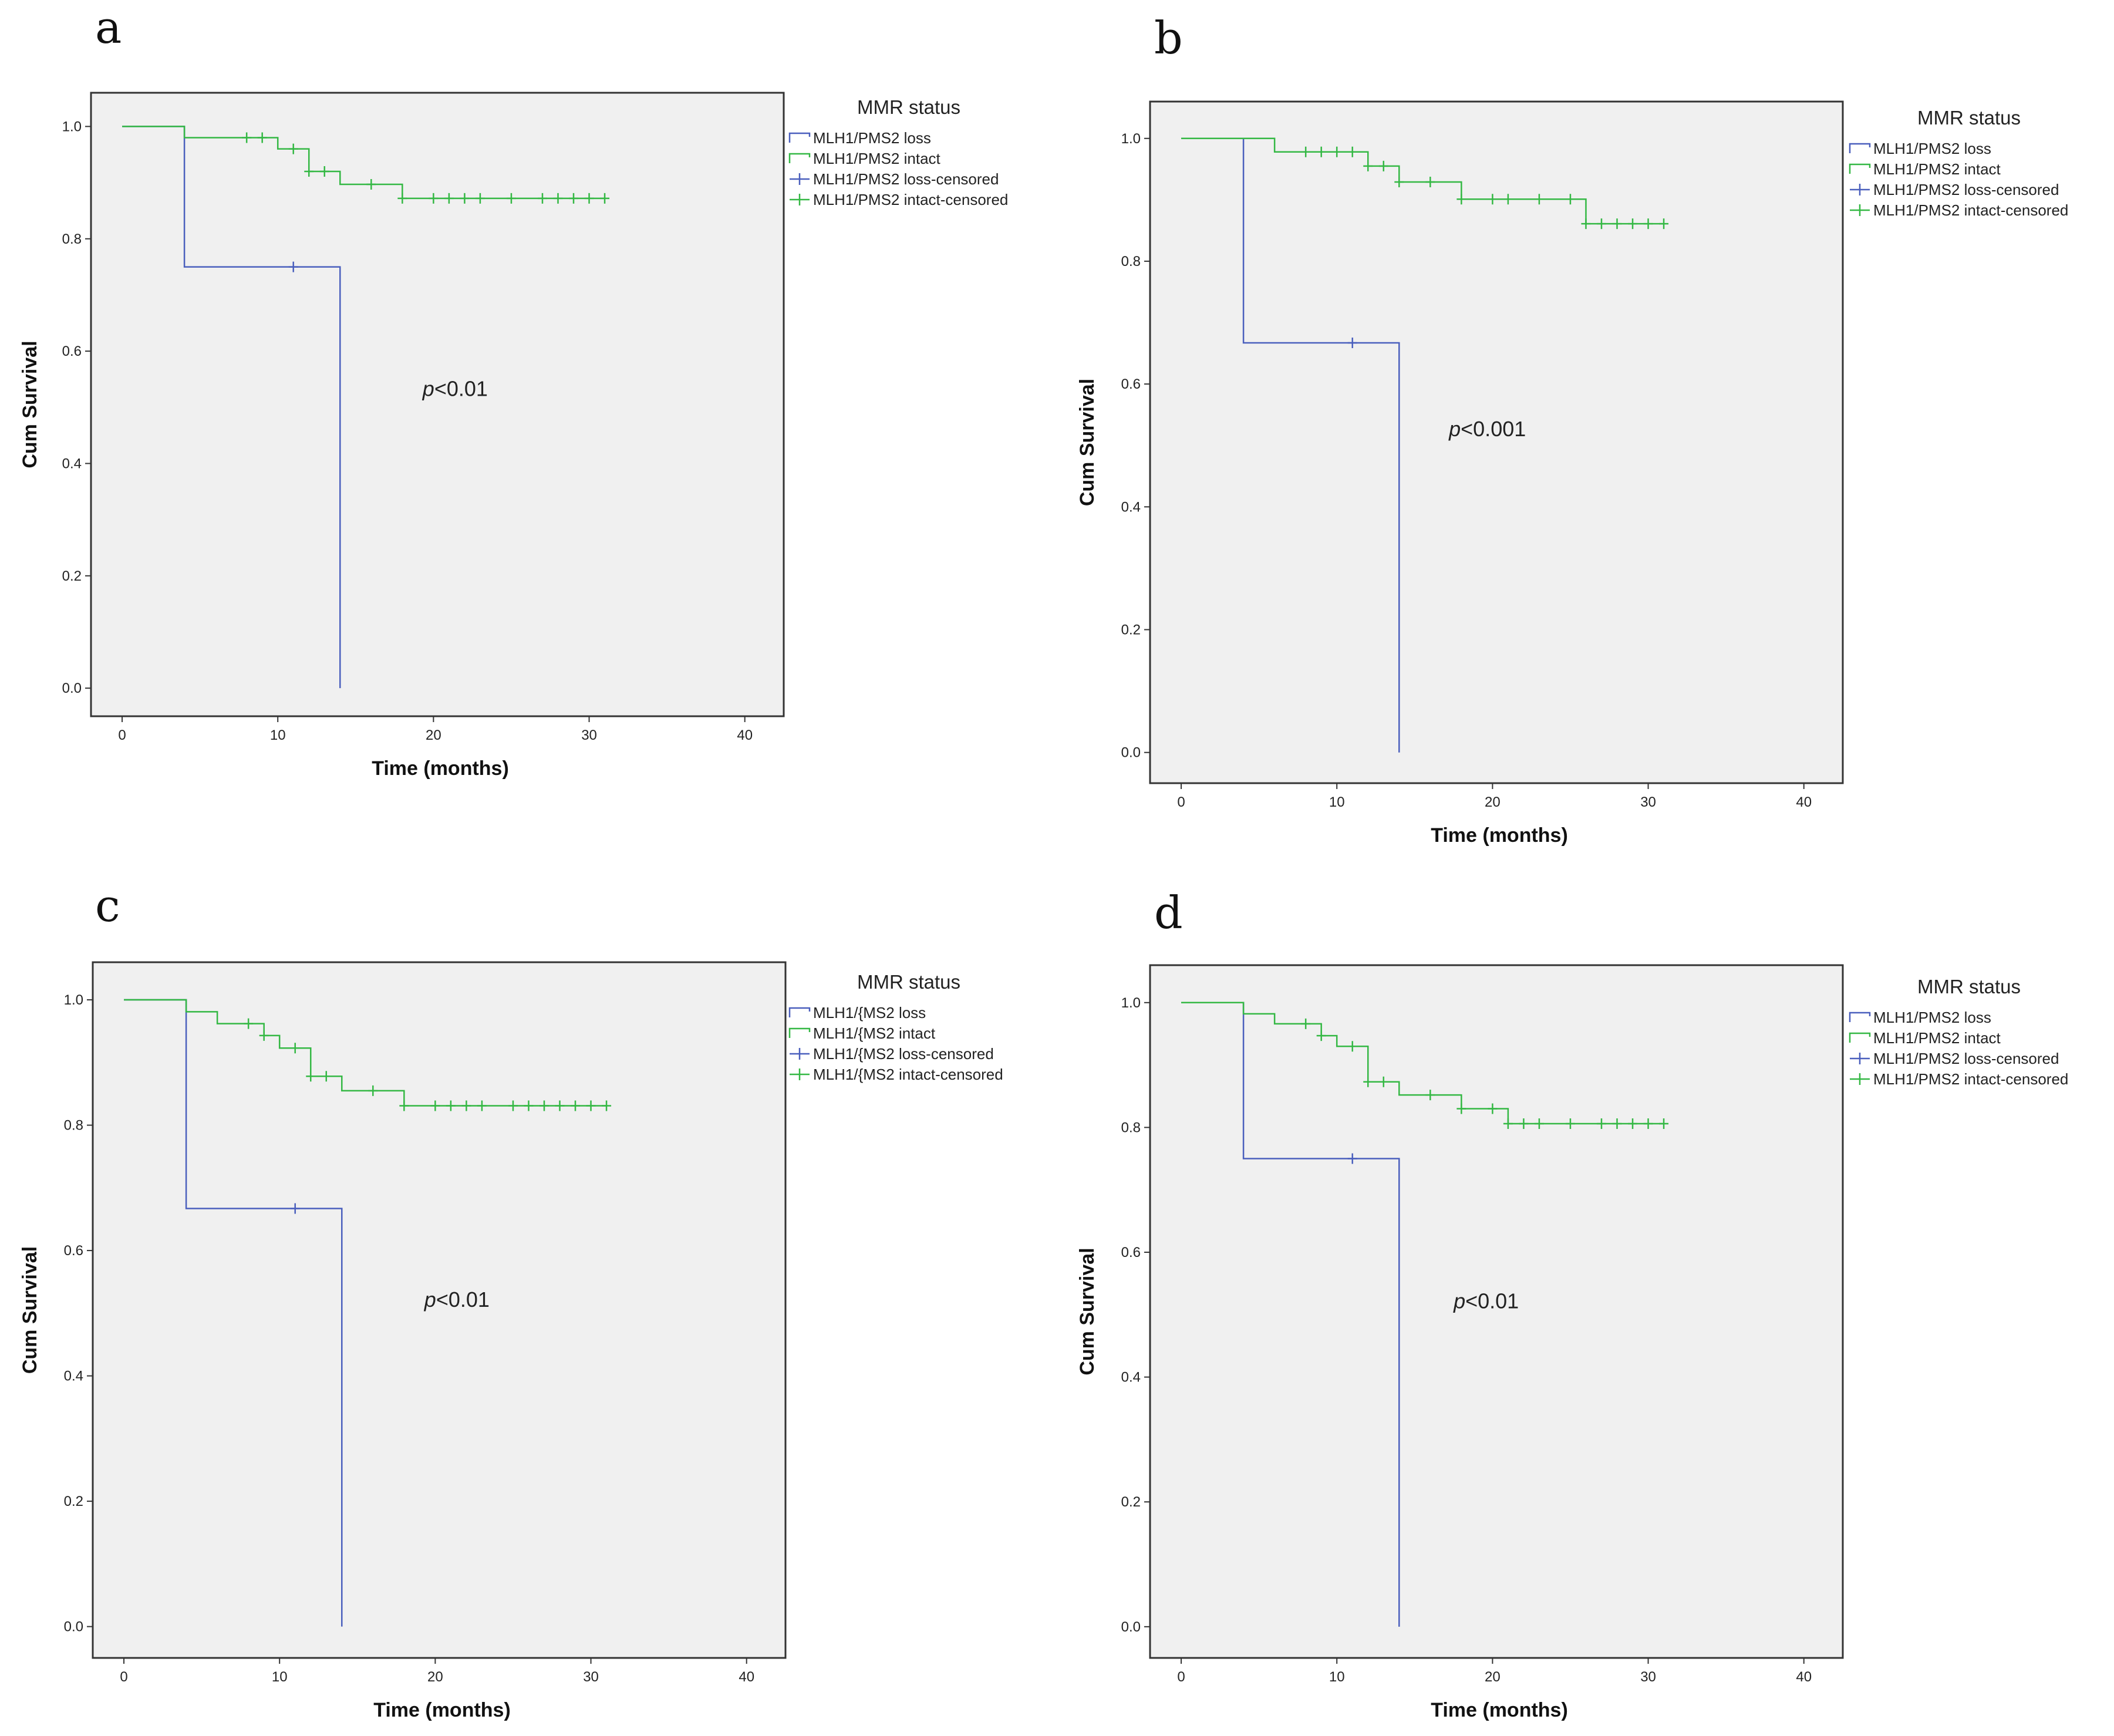 The image size is (2114, 1736). I want to click on legend-title: MMR status, so click(908, 982).